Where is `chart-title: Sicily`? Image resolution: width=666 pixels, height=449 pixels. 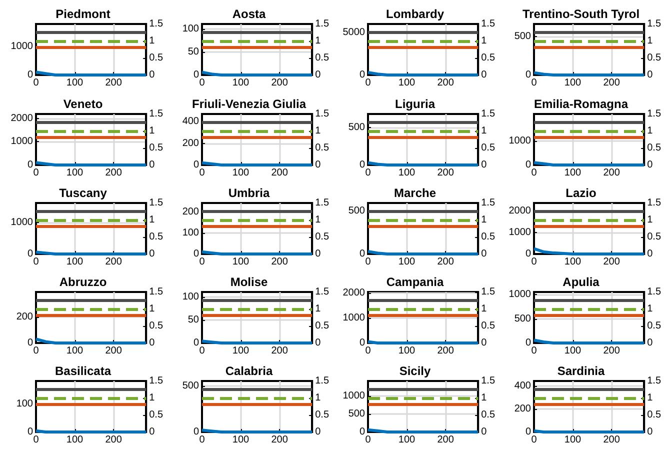 chart-title: Sicily is located at coordinates (415, 371).